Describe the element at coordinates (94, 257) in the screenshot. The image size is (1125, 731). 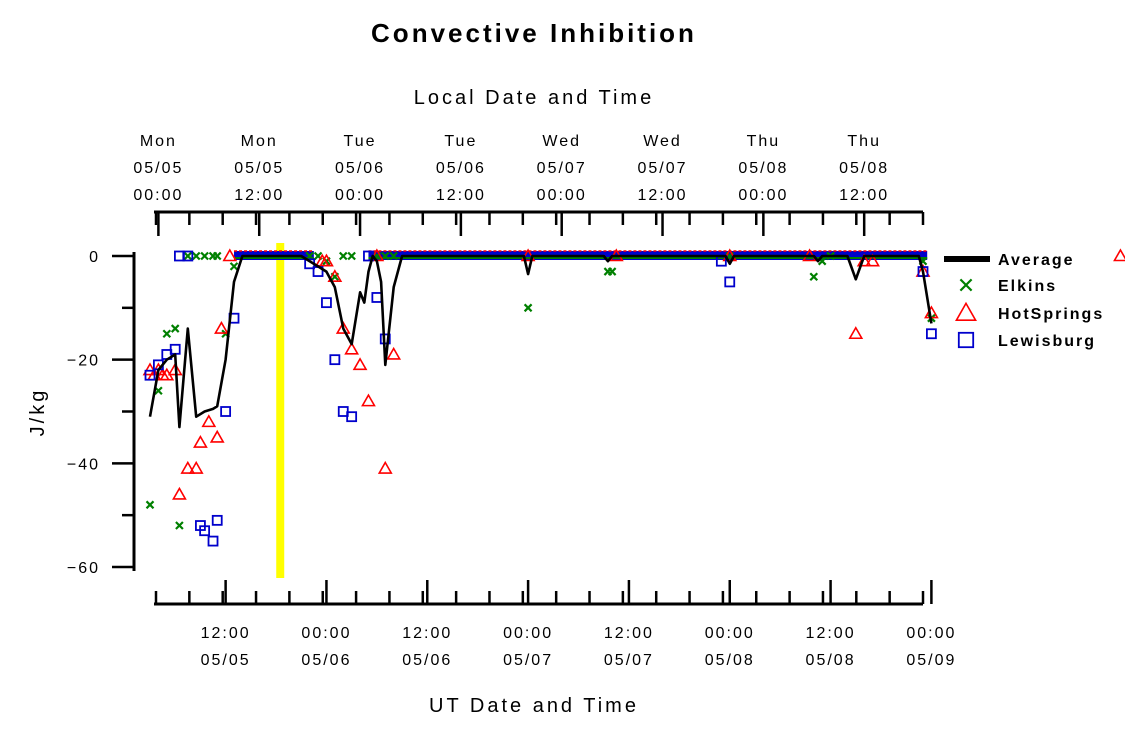
I see `y-tick-label: 0` at that location.